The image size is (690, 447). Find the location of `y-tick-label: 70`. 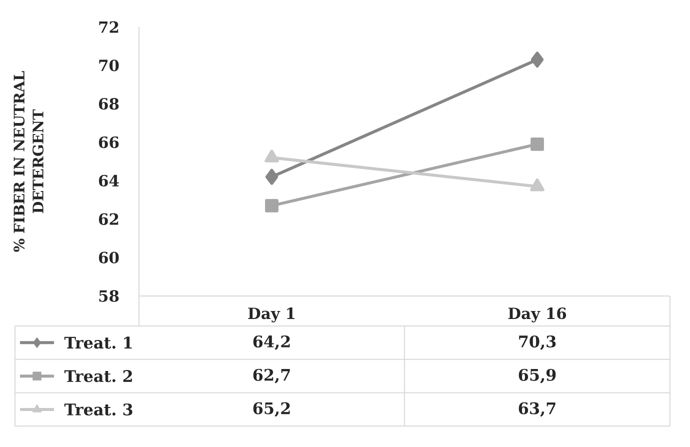

y-tick-label: 70 is located at coordinates (109, 66).